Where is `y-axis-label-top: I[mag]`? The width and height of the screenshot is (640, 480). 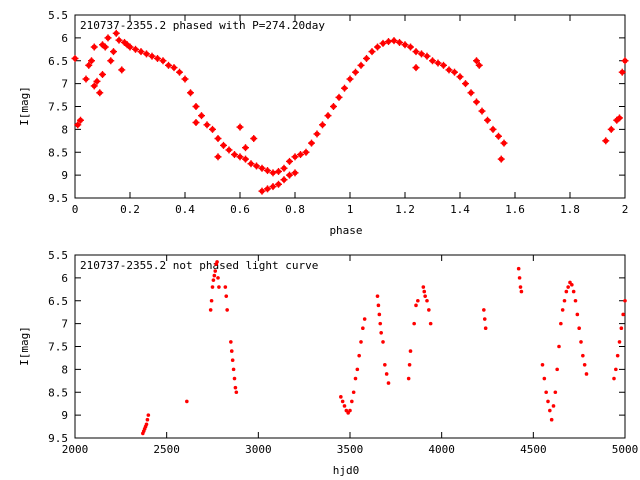 y-axis-label-top: I[mag] is located at coordinates (24, 106).